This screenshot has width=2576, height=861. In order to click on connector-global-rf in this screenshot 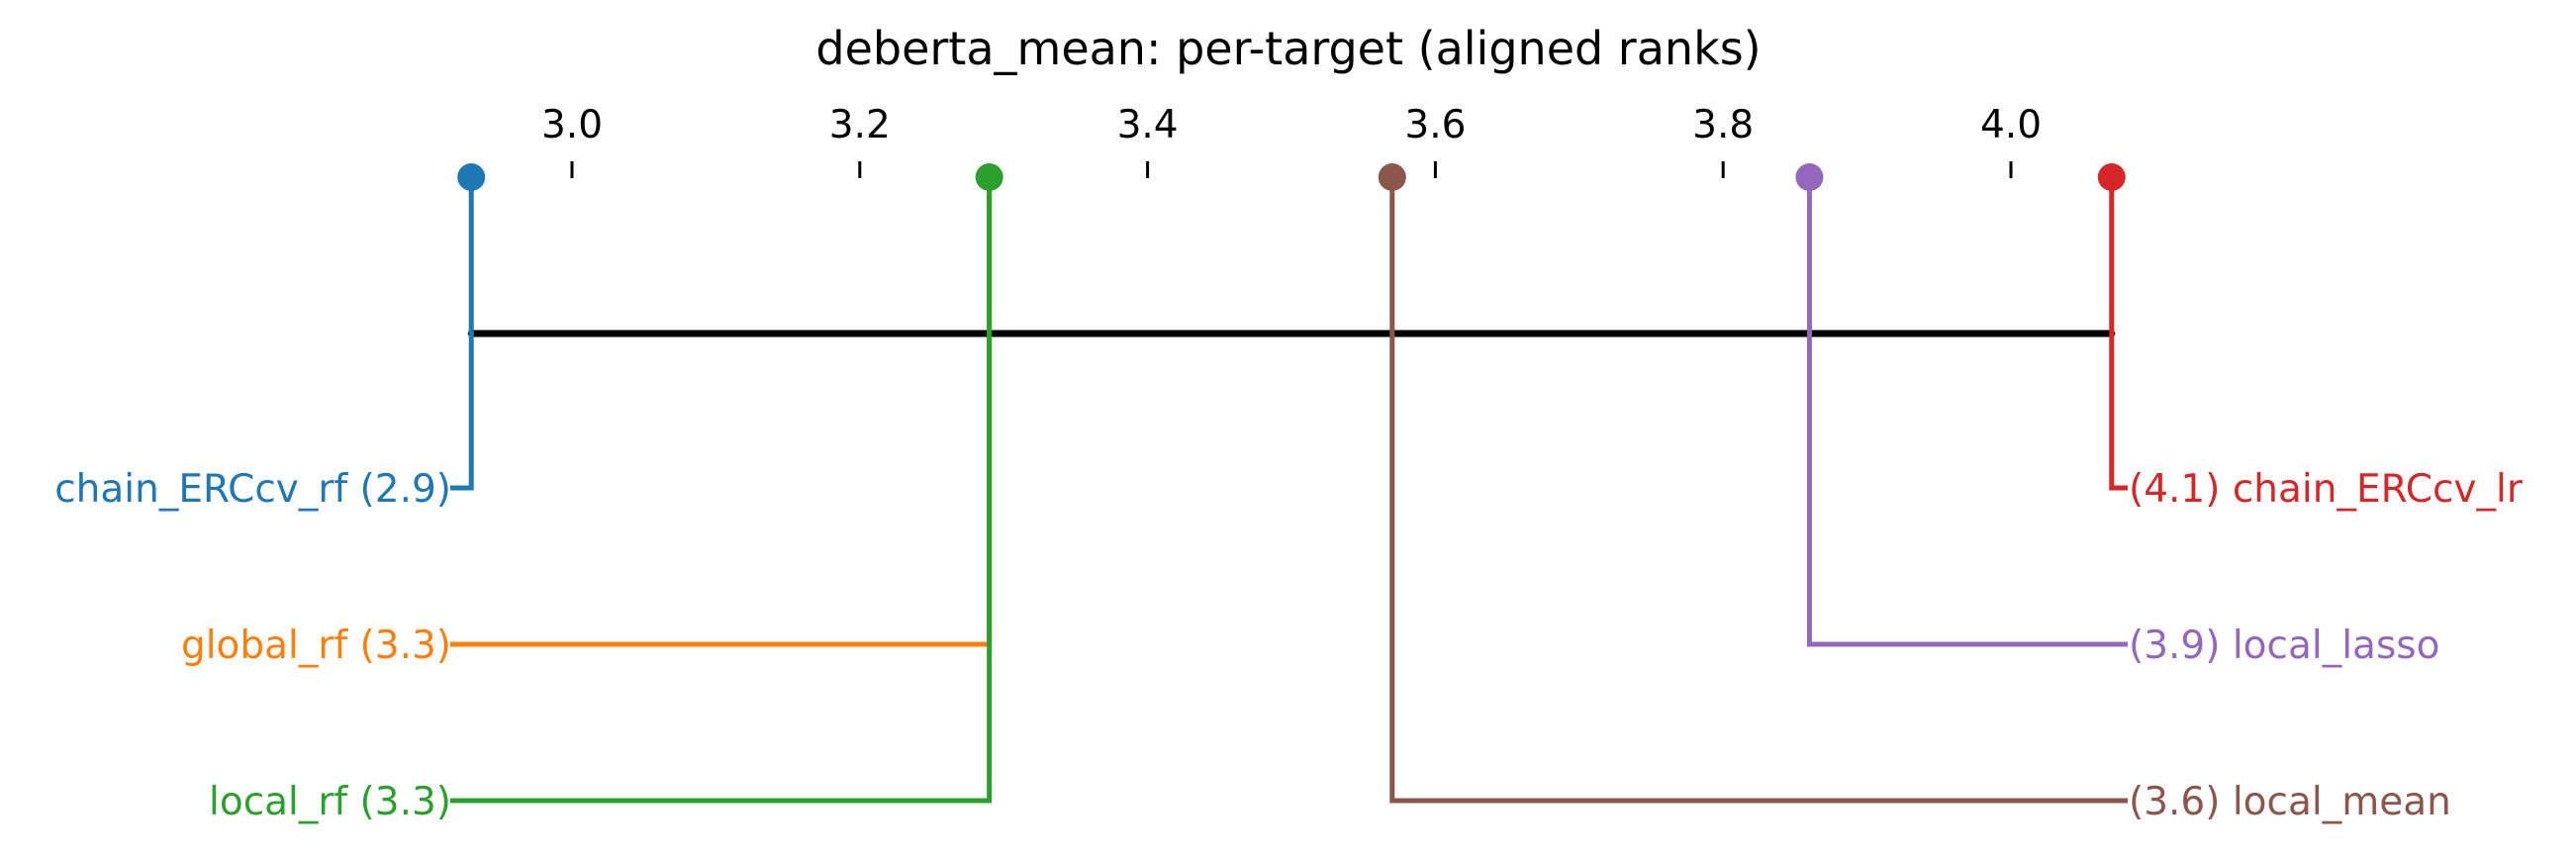, I will do `click(721, 412)`.